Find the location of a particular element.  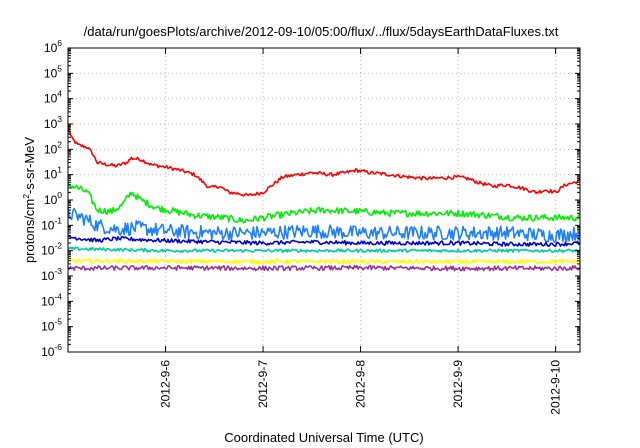

y-axis-label-superscript: 2 is located at coordinates (26, 196).